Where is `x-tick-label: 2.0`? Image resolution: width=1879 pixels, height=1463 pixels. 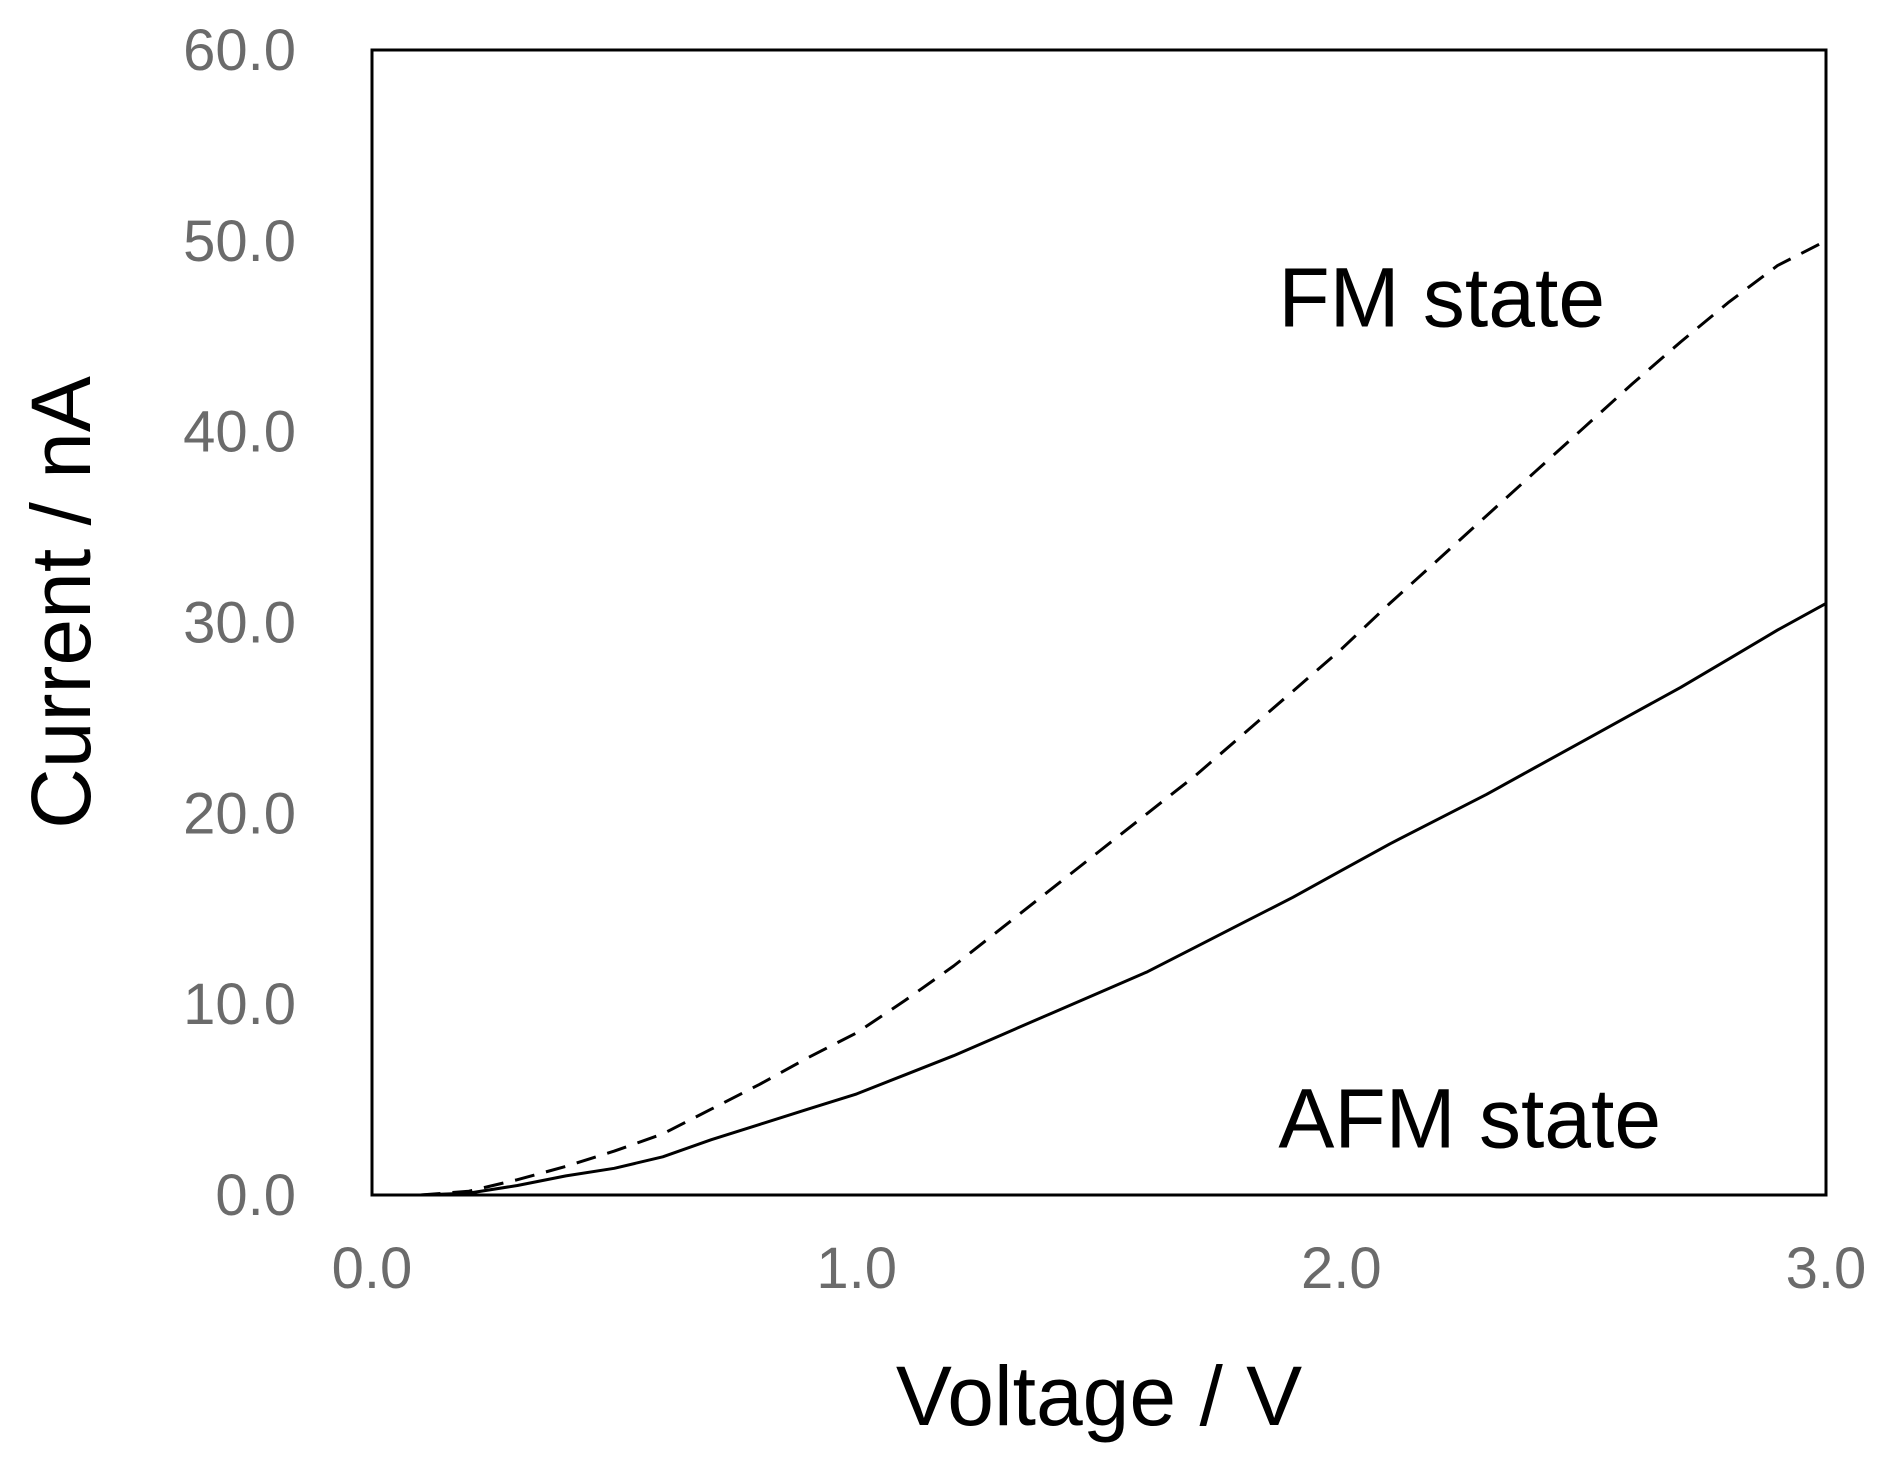
x-tick-label: 2.0 is located at coordinates (1341, 1268).